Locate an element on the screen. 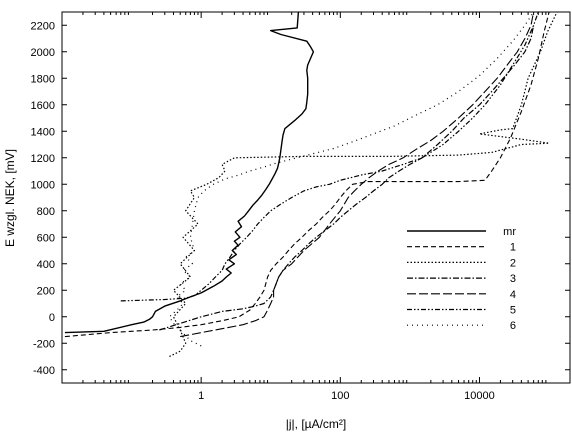 Image resolution: width=572 pixels, height=444 pixels. x-tick-label: 10000 is located at coordinates (479, 396).